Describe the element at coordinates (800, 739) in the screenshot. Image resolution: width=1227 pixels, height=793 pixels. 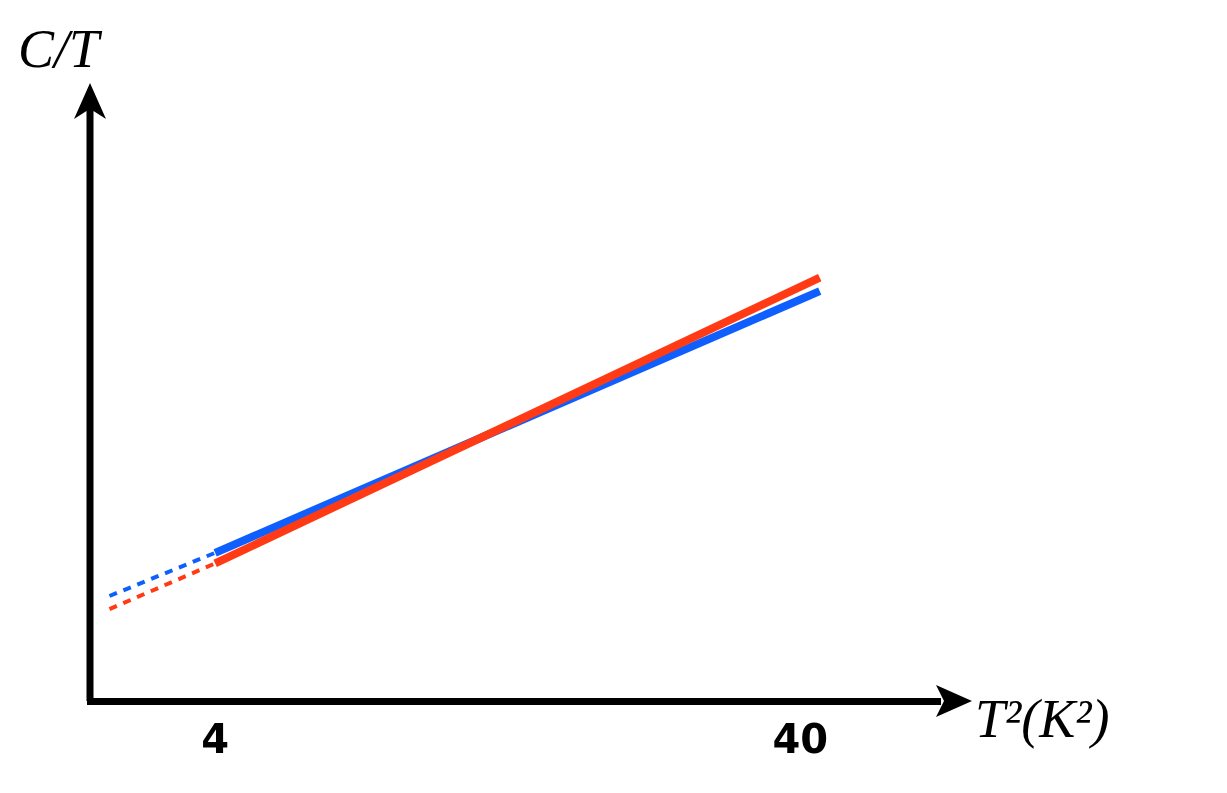
I see `x-tick-label: 40` at that location.